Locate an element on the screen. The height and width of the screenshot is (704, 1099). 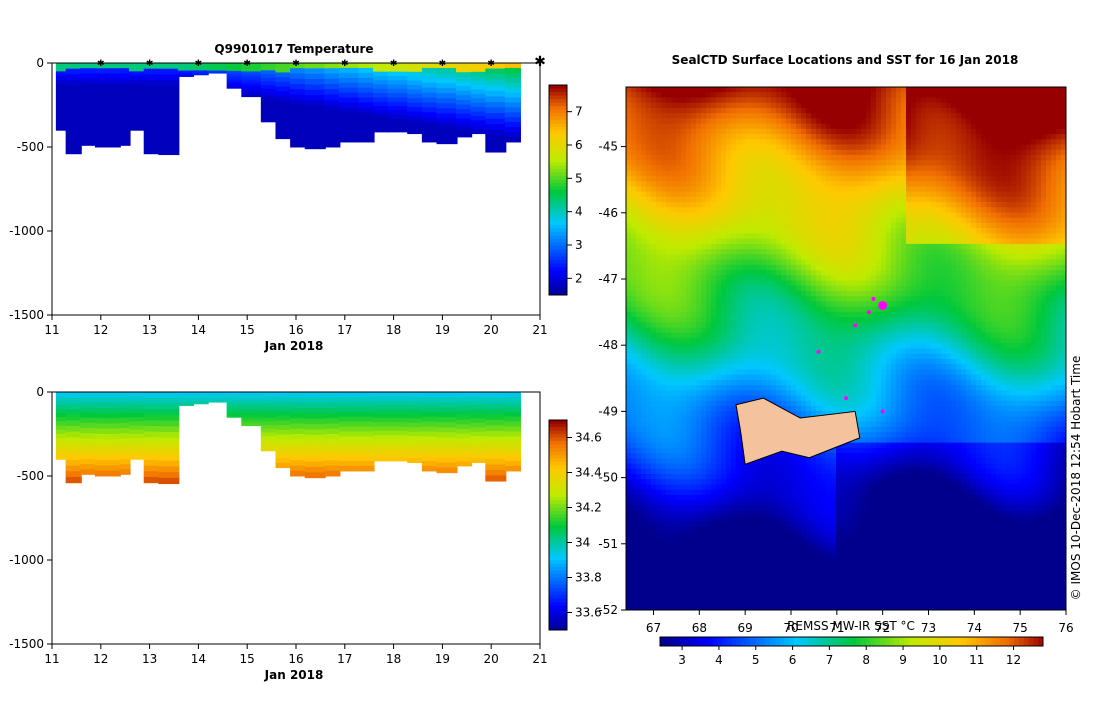
x-tick-label: 17 is located at coordinates (344, 330).